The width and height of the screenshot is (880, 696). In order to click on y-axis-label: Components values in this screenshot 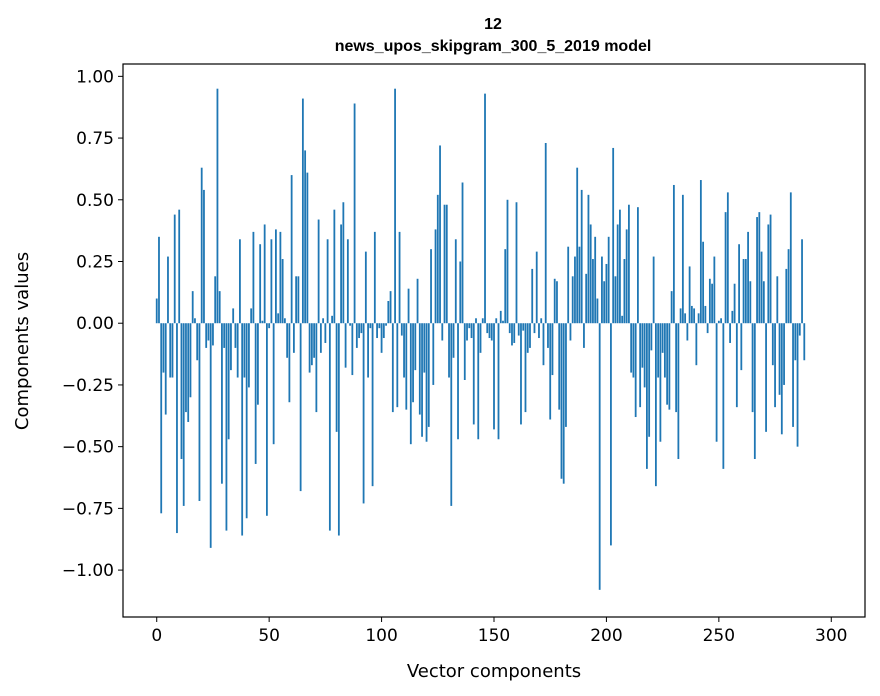, I will do `click(22, 341)`.